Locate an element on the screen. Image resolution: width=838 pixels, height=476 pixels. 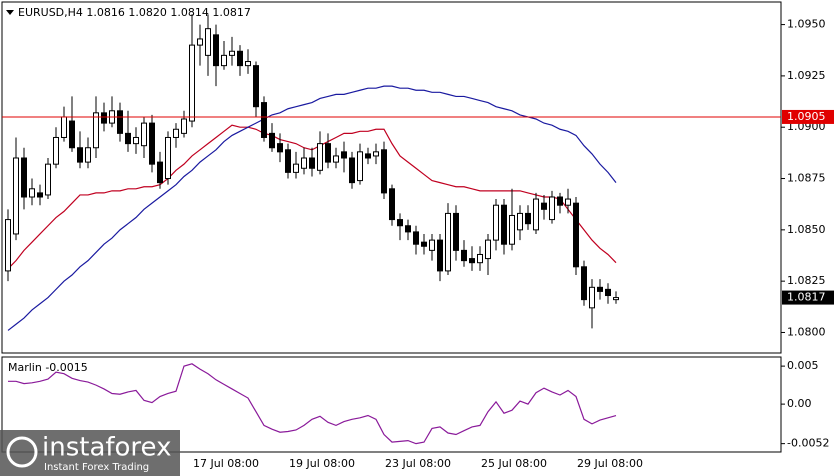
watermark-tagline: Instant Forex Trading is located at coordinates (96, 467).